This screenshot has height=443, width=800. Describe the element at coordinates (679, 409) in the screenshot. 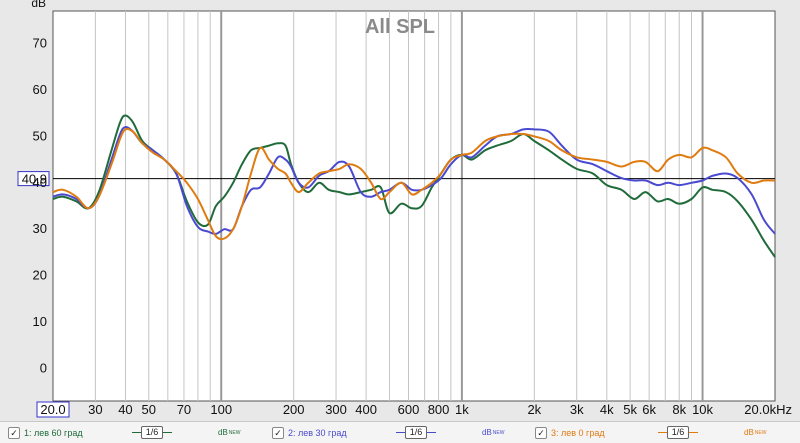

I see `x-tick-label: 8k` at that location.